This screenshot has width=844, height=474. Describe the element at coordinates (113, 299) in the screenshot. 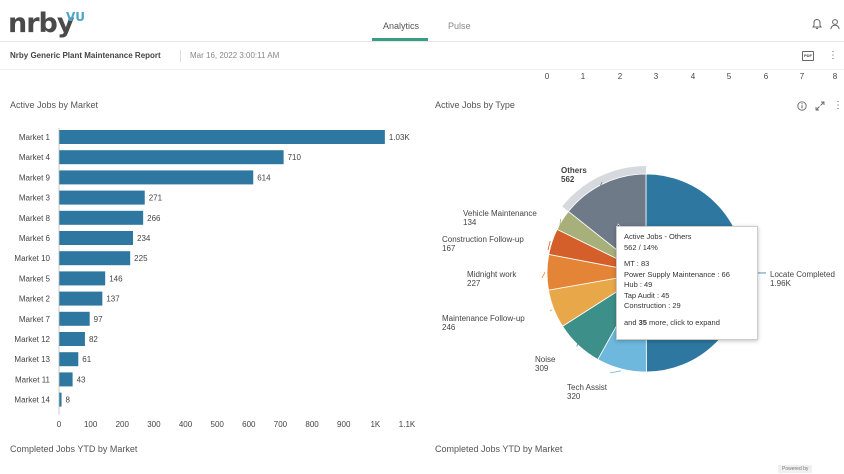

I see `bar-value-label: 137` at that location.